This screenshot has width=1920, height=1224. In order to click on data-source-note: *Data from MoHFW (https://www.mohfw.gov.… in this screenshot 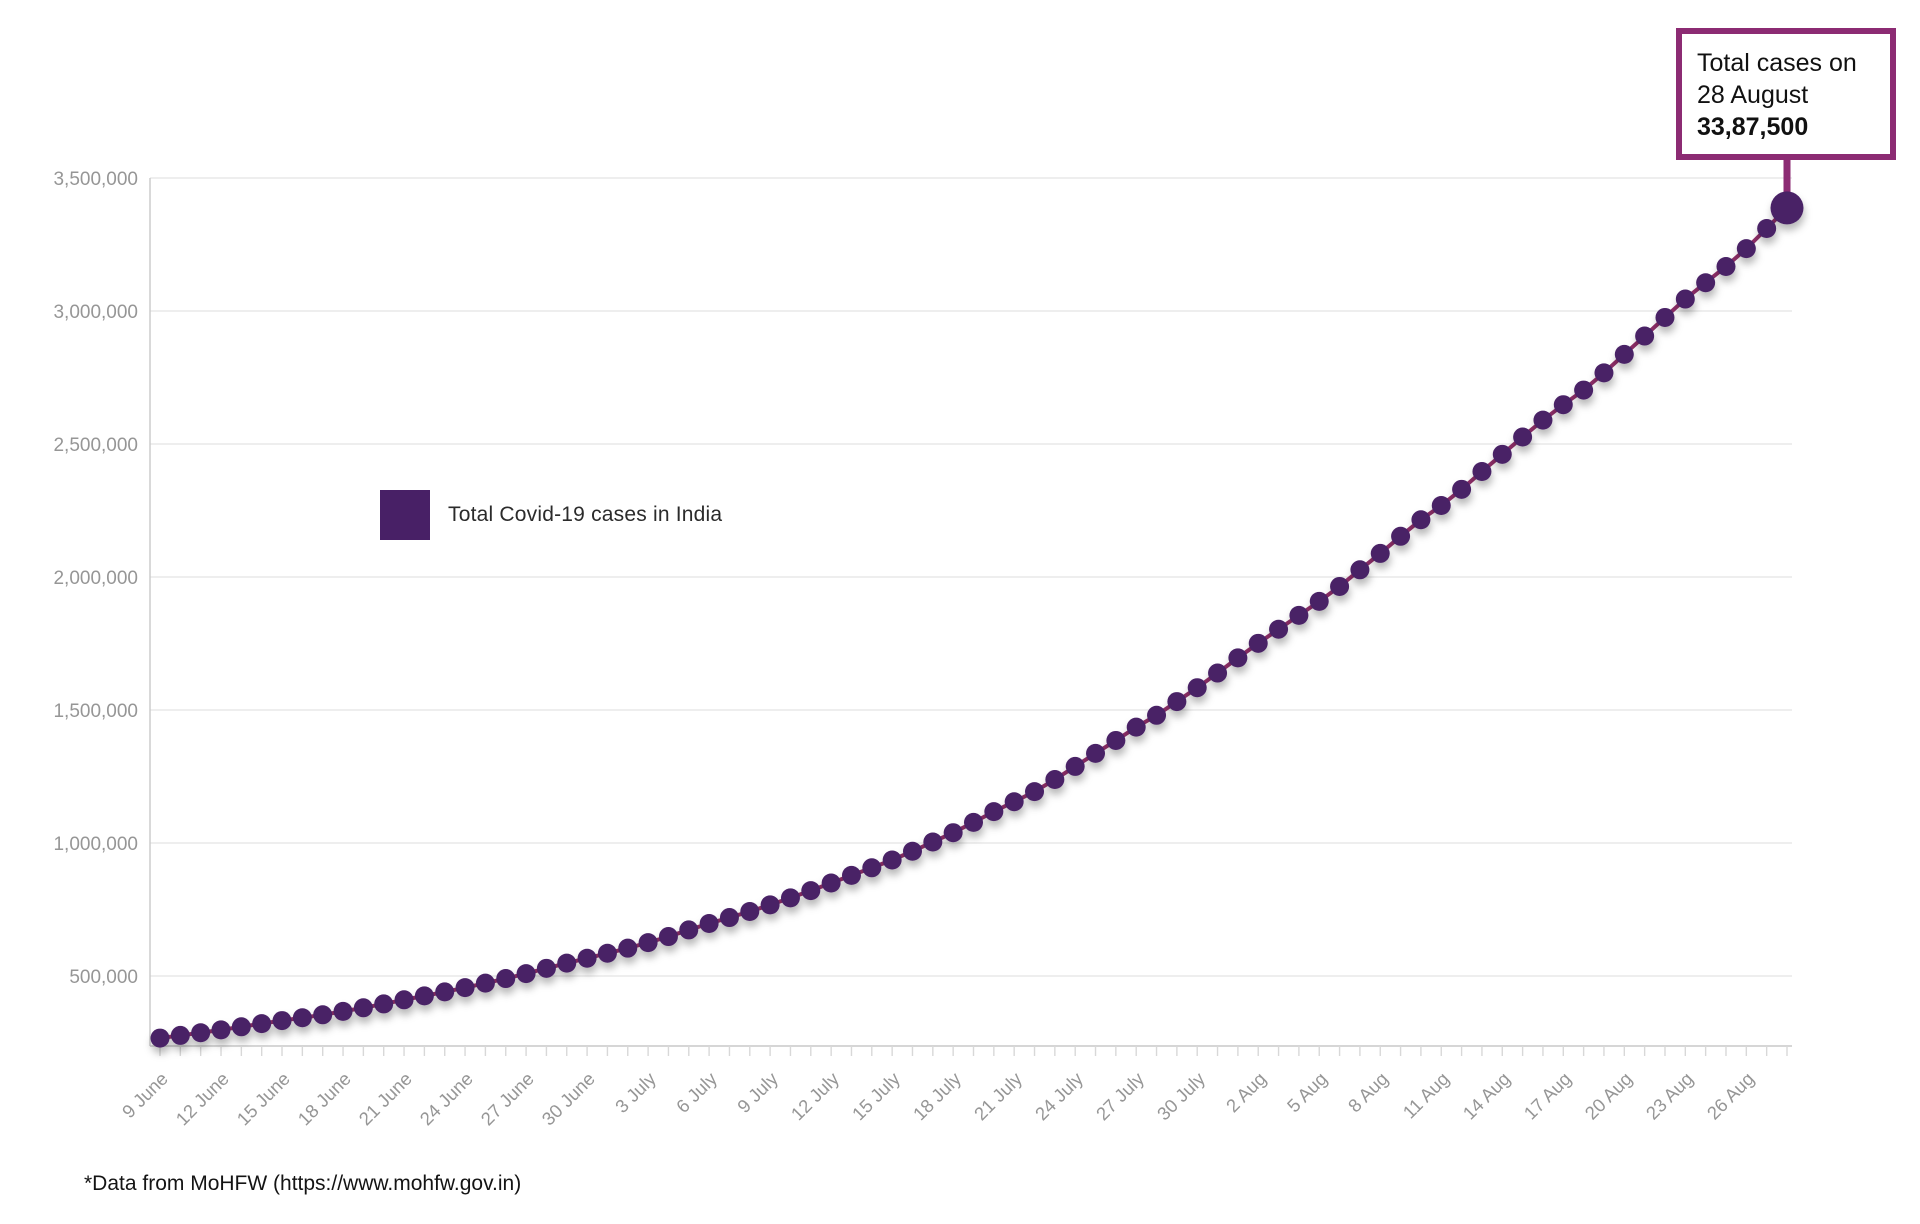, I will do `click(303, 1183)`.